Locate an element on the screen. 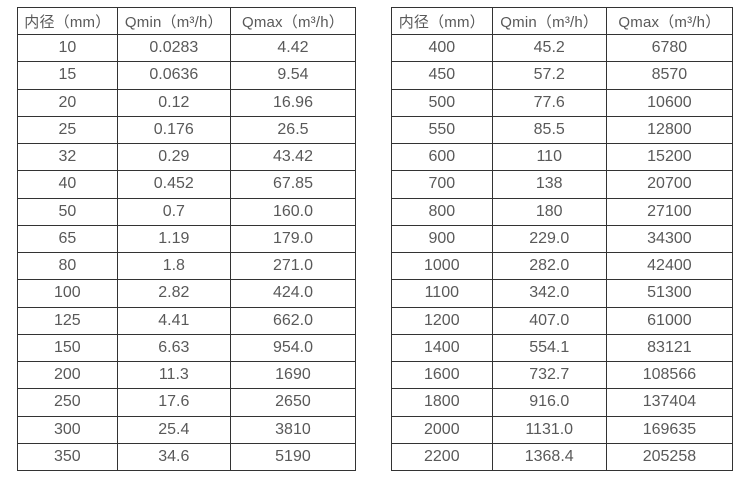  cell-qmax: 16.96 is located at coordinates (293, 102).